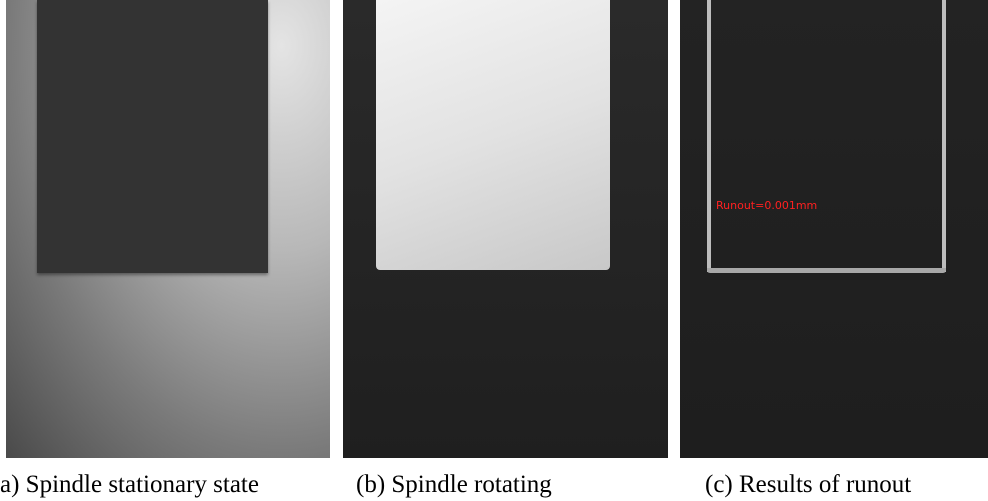 Image resolution: width=988 pixels, height=501 pixels. What do you see at coordinates (808, 484) in the screenshot?
I see `caption-c: (c) Results of runout` at bounding box center [808, 484].